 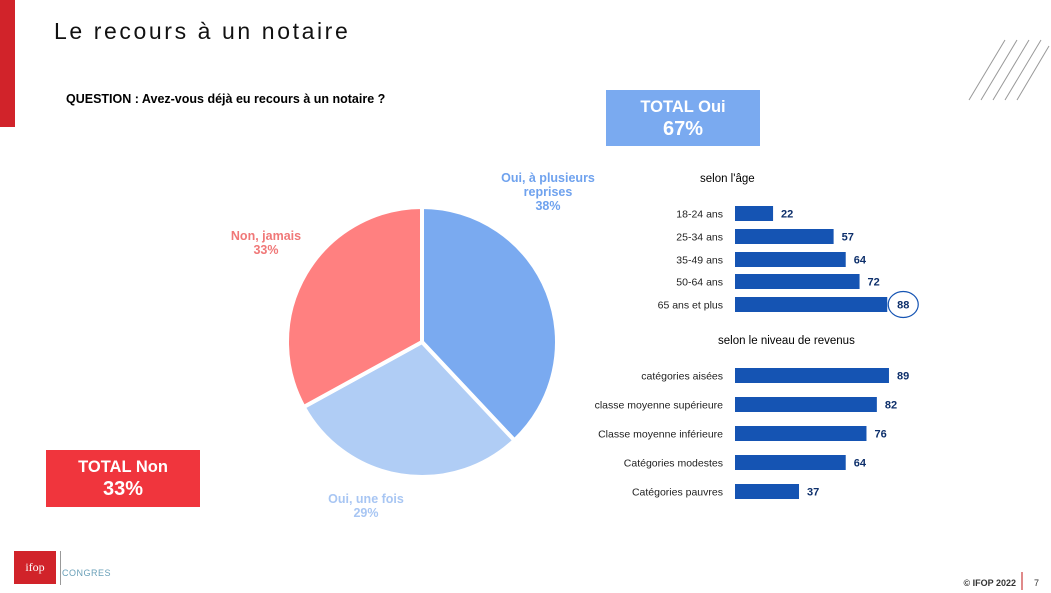 I want to click on red-accent-bar, so click(x=7, y=63).